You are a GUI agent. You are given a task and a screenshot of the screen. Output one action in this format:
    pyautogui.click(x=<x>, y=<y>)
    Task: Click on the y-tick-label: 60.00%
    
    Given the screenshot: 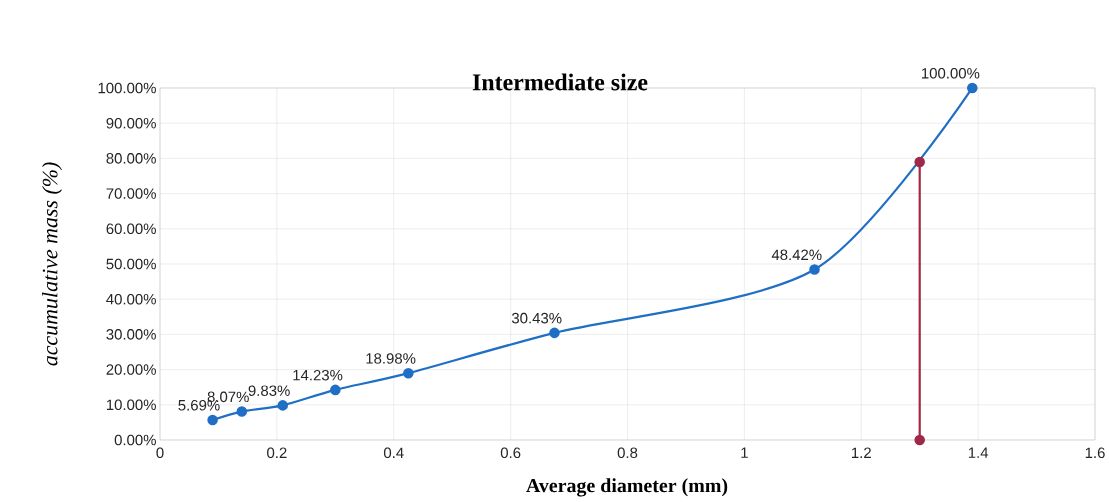 What is the action you would take?
    pyautogui.click(x=131, y=229)
    